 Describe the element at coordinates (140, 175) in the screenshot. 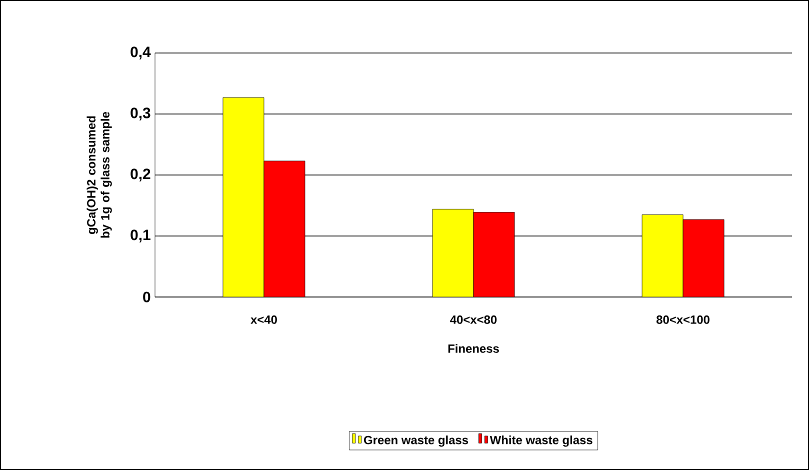

I see `y-tick-label: 0,2` at that location.